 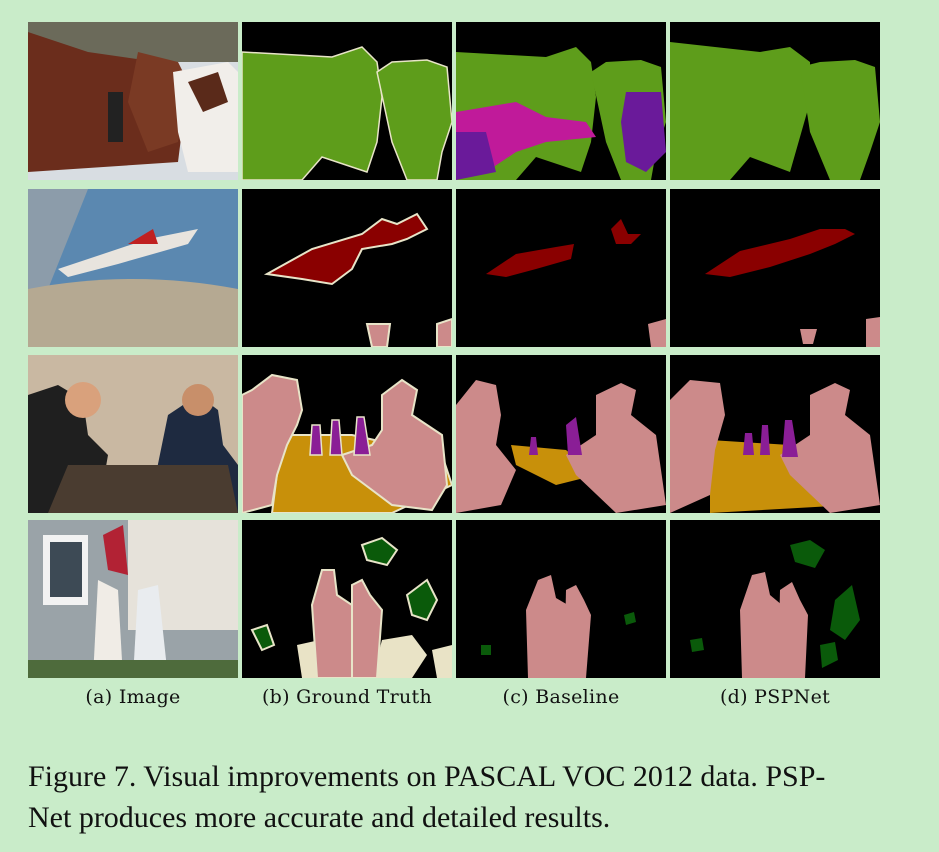 I want to click on column-label-pspnet: (d) PSPNet, so click(x=775, y=697).